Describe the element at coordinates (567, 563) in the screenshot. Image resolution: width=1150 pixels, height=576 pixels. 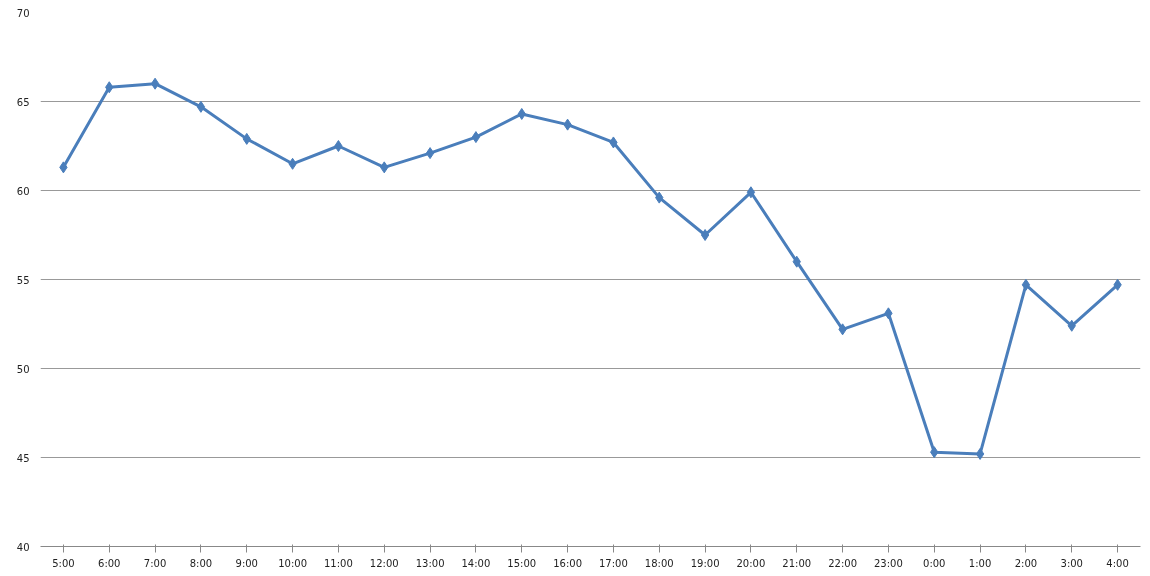
I see `x-tick-label: 16:00` at that location.